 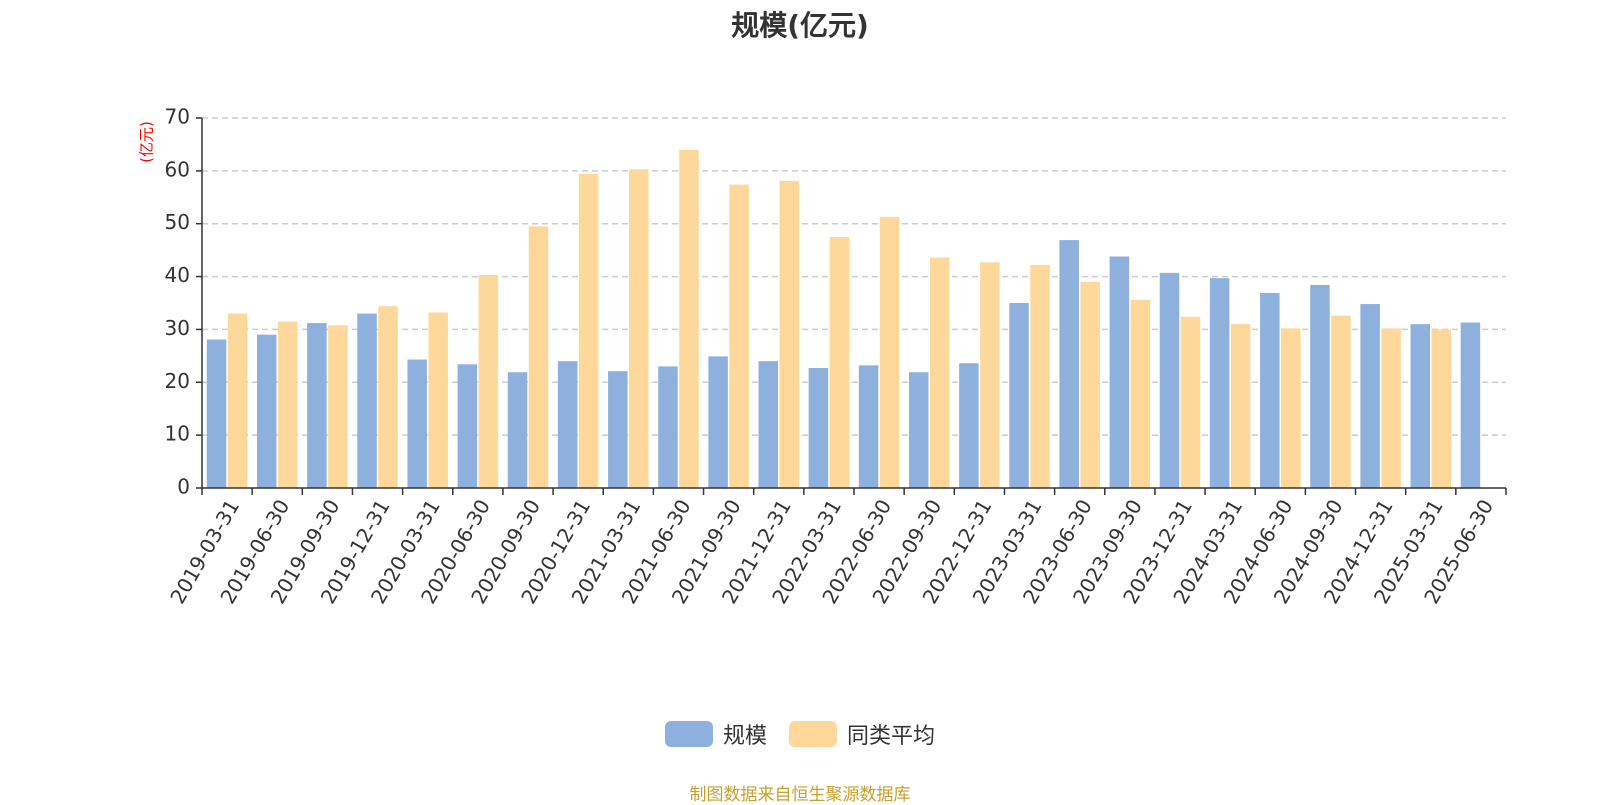 I want to click on y-axis-unit-label: (亿元), so click(x=147, y=142).